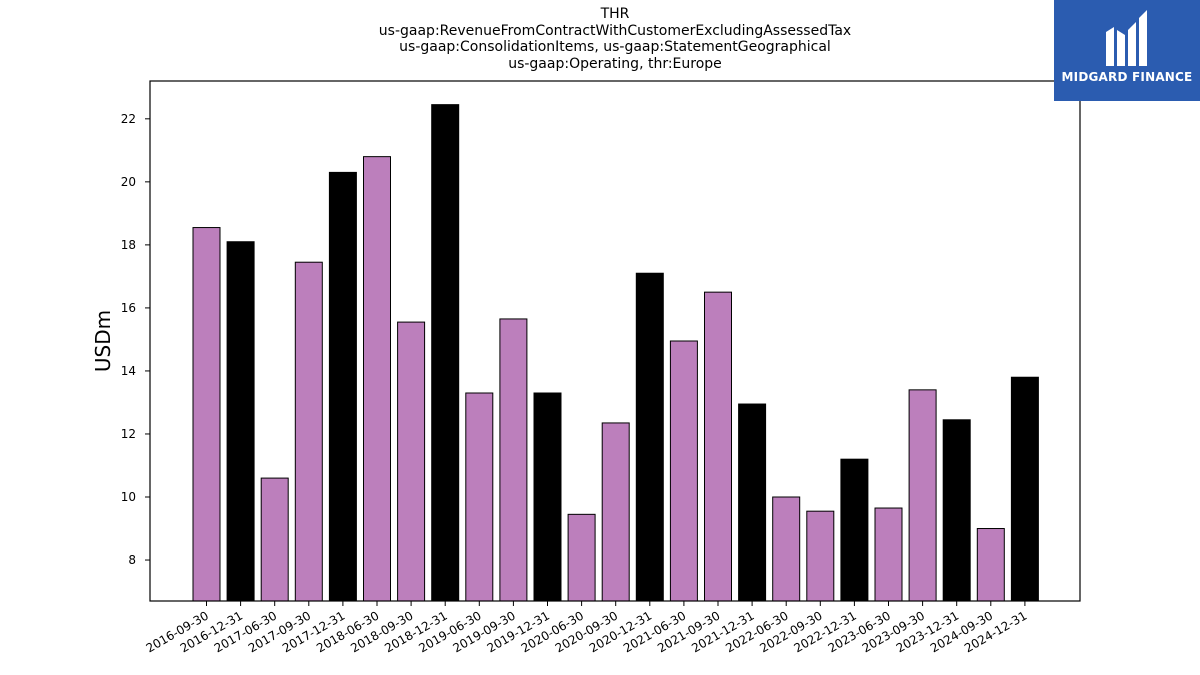  I want to click on title-line-ticker: THR, so click(615, 14).